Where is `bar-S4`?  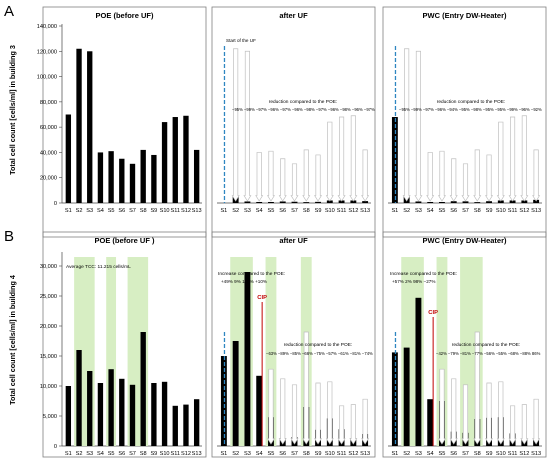 bar-S4 is located at coordinates (259, 202).